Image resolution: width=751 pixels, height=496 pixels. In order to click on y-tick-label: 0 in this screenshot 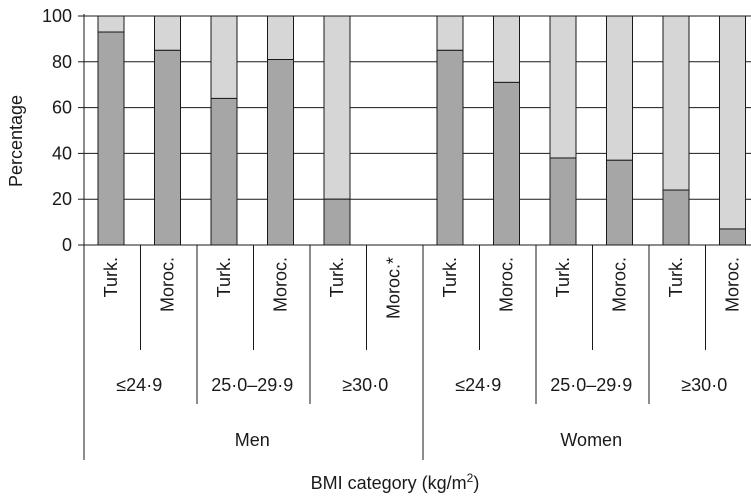, I will do `click(67, 245)`.